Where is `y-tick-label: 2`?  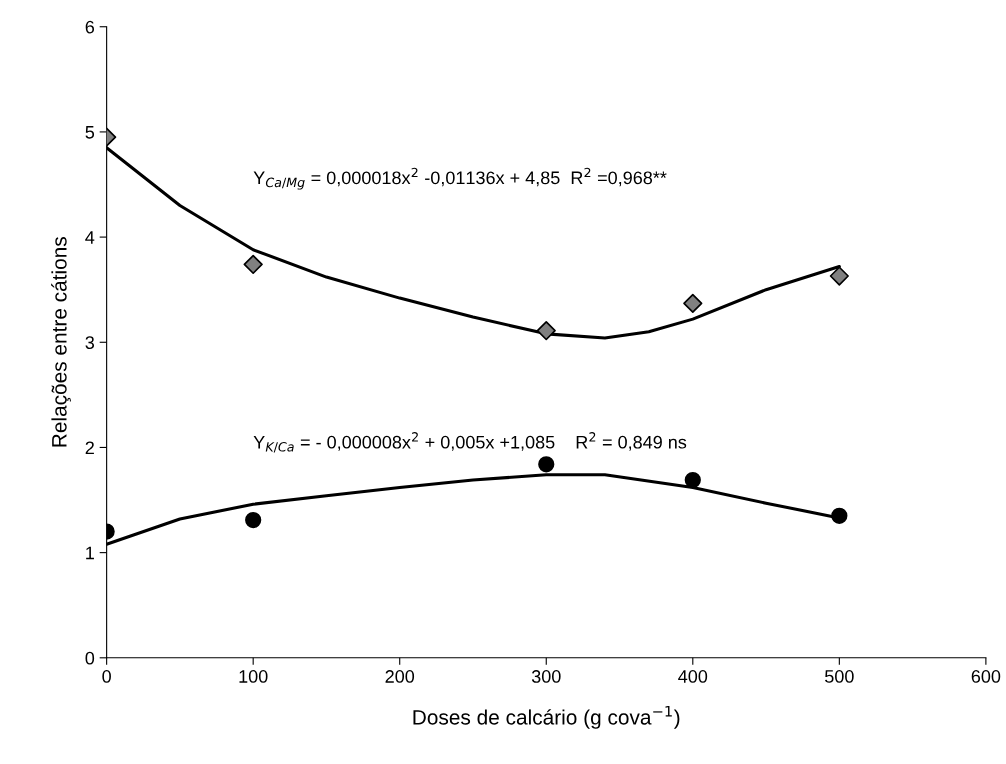
y-tick-label: 2 is located at coordinates (89, 447).